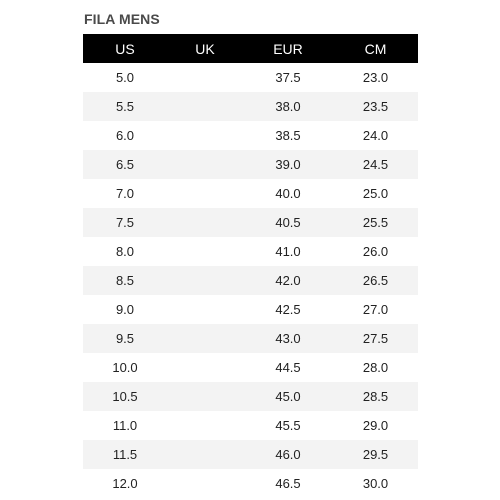  What do you see at coordinates (288, 164) in the screenshot?
I see `cell-eur: 39.0` at bounding box center [288, 164].